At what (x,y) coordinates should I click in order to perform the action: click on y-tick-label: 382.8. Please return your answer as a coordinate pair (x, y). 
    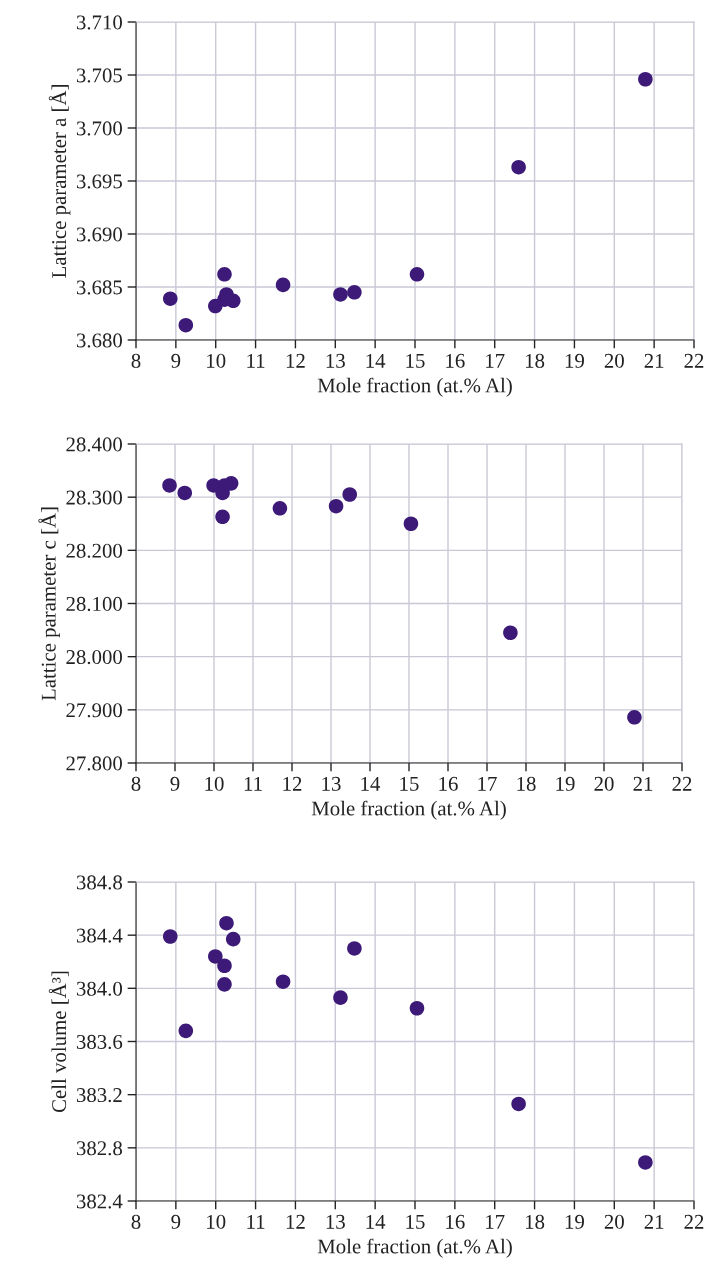
    Looking at the image, I should click on (99, 1148).